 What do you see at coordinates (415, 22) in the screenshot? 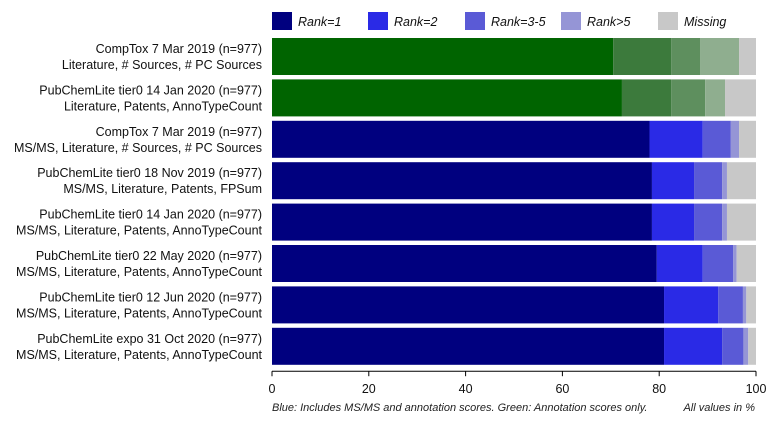
I see `legend-label-2: Rank=2` at bounding box center [415, 22].